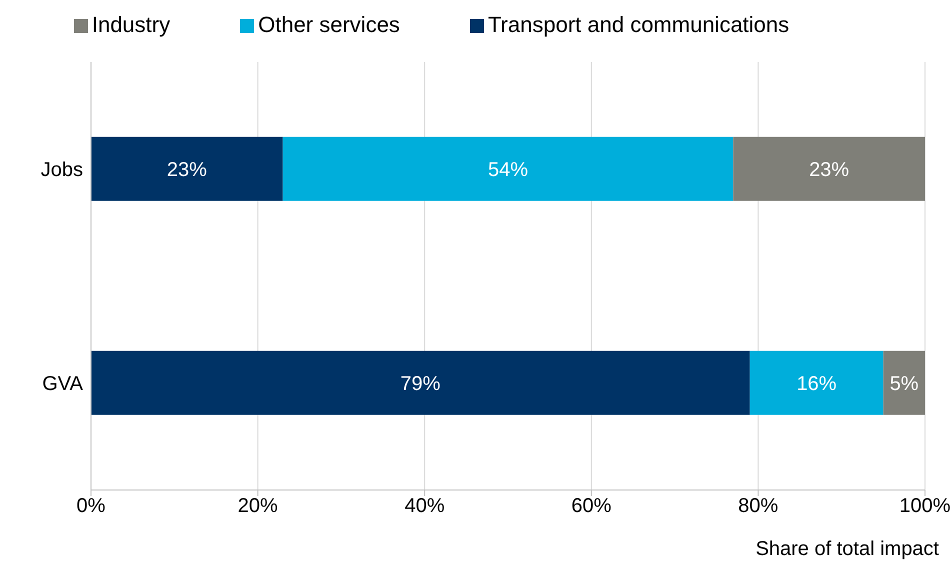  Describe the element at coordinates (758, 506) in the screenshot. I see `x-tick-label: 80%` at that location.